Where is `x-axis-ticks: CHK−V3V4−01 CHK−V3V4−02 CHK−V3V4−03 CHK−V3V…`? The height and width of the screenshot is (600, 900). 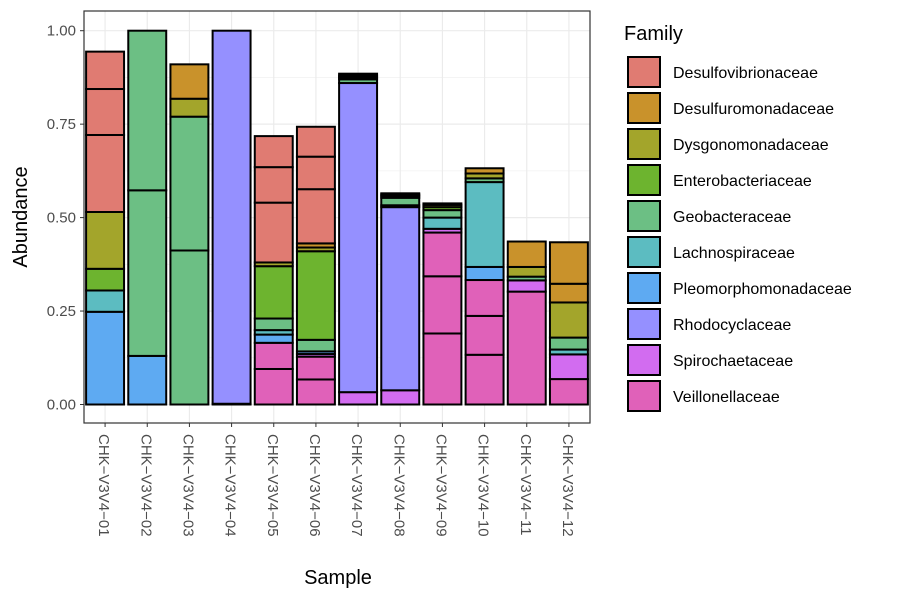
x-axis-ticks: CHK−V3V4−01 CHK−V3V4−02 CHK−V3V4−03 CHK−V3V… is located at coordinates (335, 480).